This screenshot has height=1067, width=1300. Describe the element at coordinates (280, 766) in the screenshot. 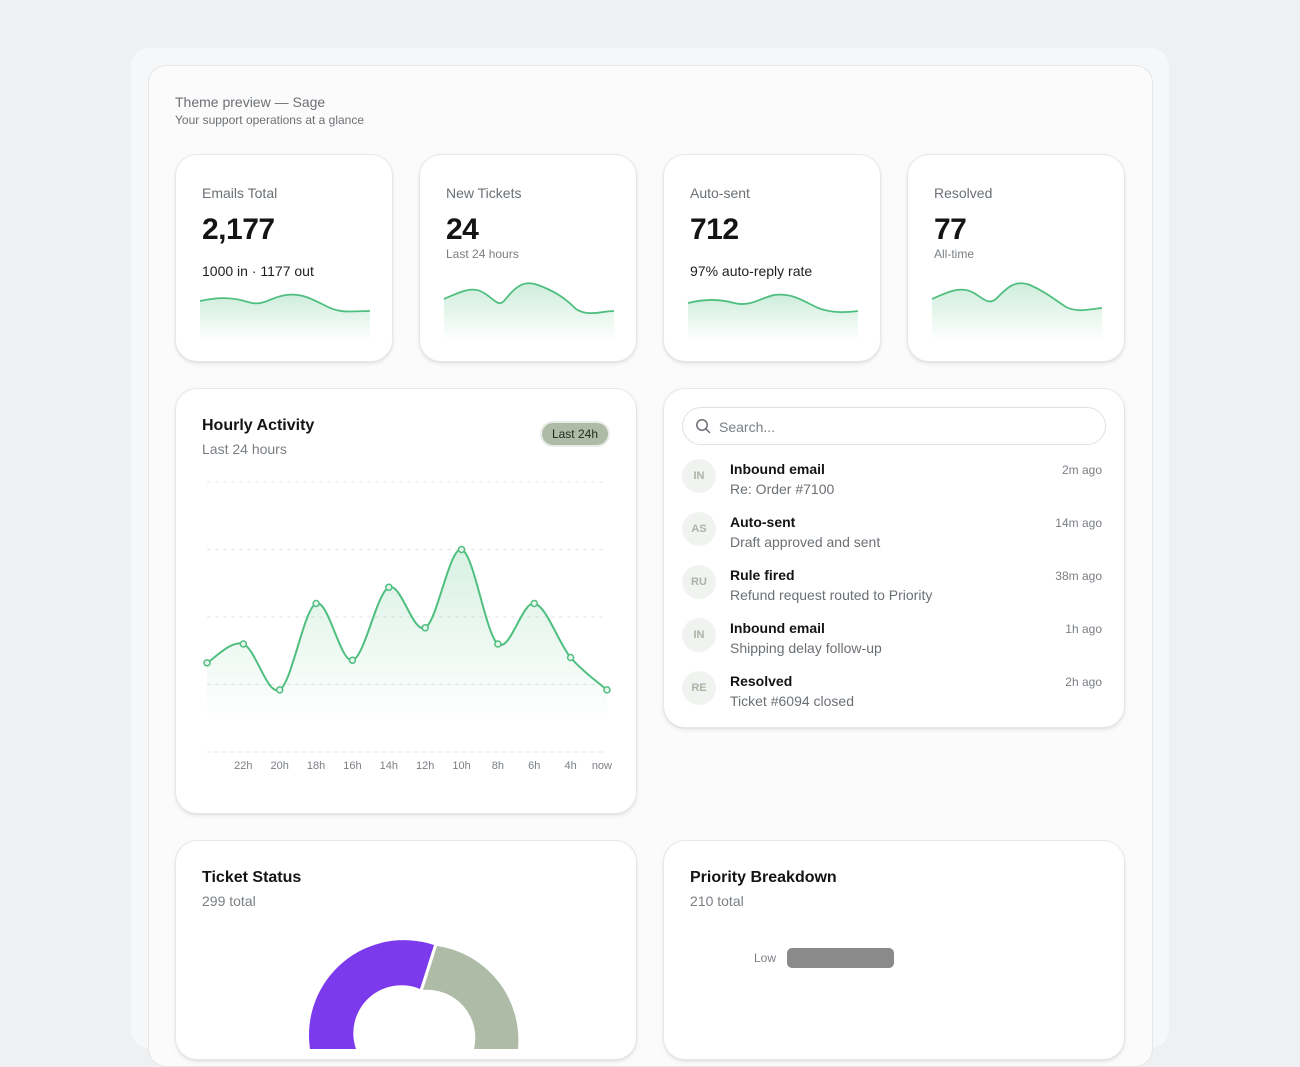

I see `x-tick-label: 20h` at that location.